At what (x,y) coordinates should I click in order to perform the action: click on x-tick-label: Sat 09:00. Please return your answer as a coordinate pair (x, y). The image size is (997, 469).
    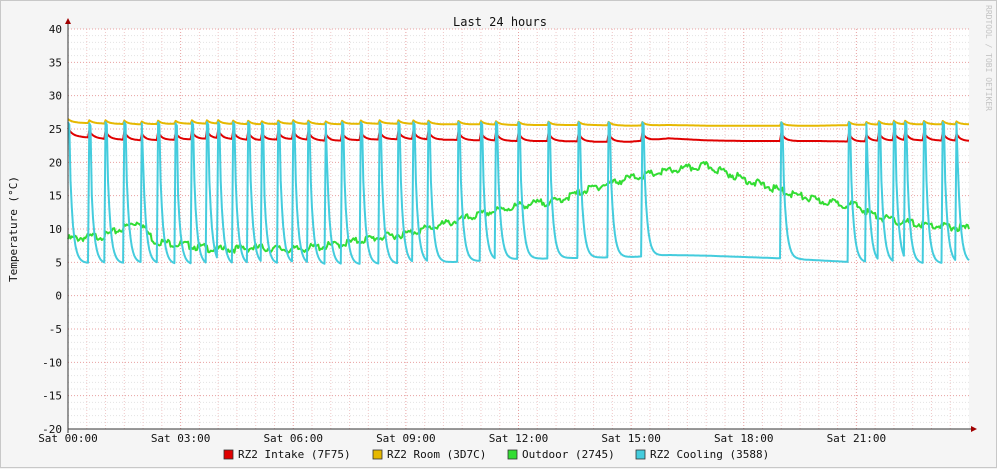
    Looking at the image, I should click on (406, 438).